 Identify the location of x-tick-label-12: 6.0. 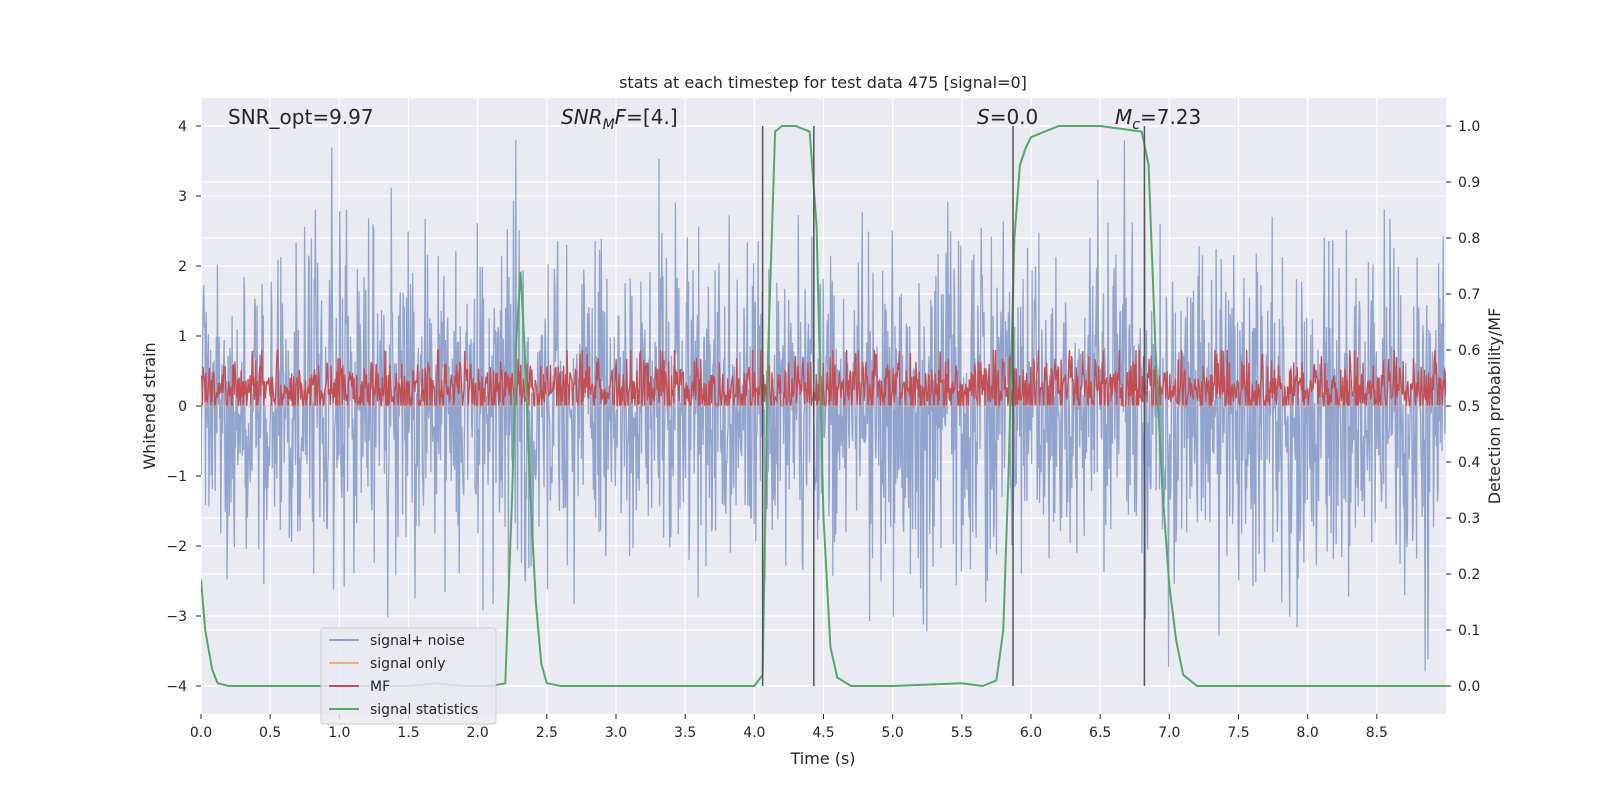
(1031, 733).